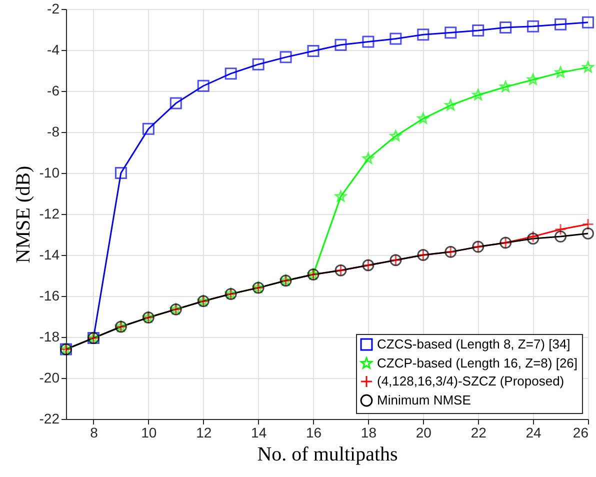 The height and width of the screenshot is (477, 596). What do you see at coordinates (49, 296) in the screenshot?
I see `y-tick-label: -16` at bounding box center [49, 296].